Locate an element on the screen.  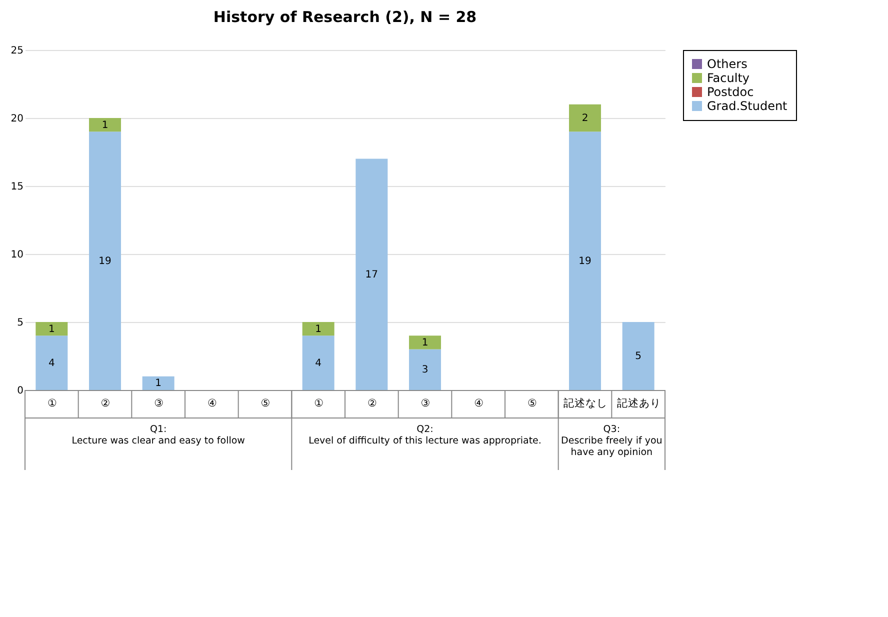
legend-label: Postdoc is located at coordinates (730, 92).